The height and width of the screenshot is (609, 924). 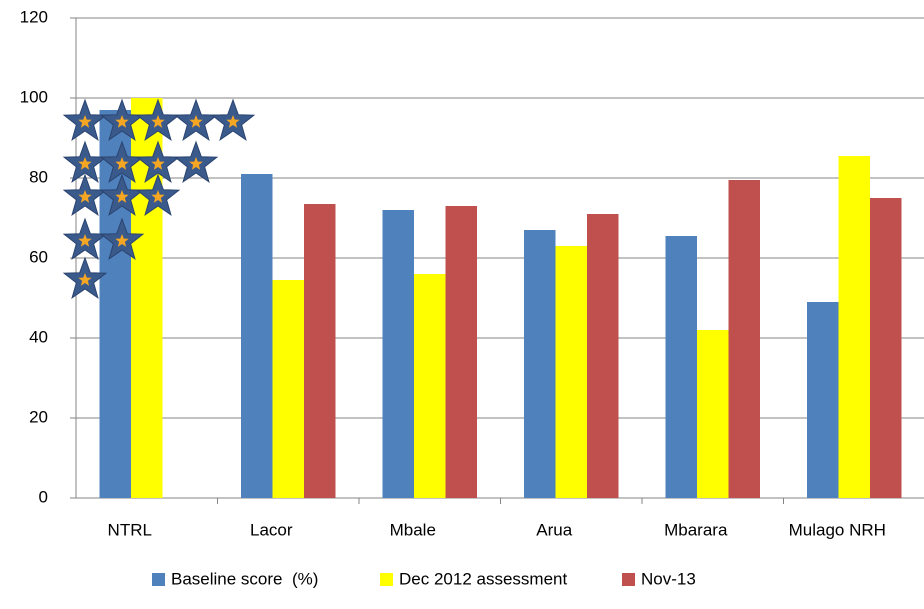 I want to click on y-tick-label: 80, so click(x=38, y=176).